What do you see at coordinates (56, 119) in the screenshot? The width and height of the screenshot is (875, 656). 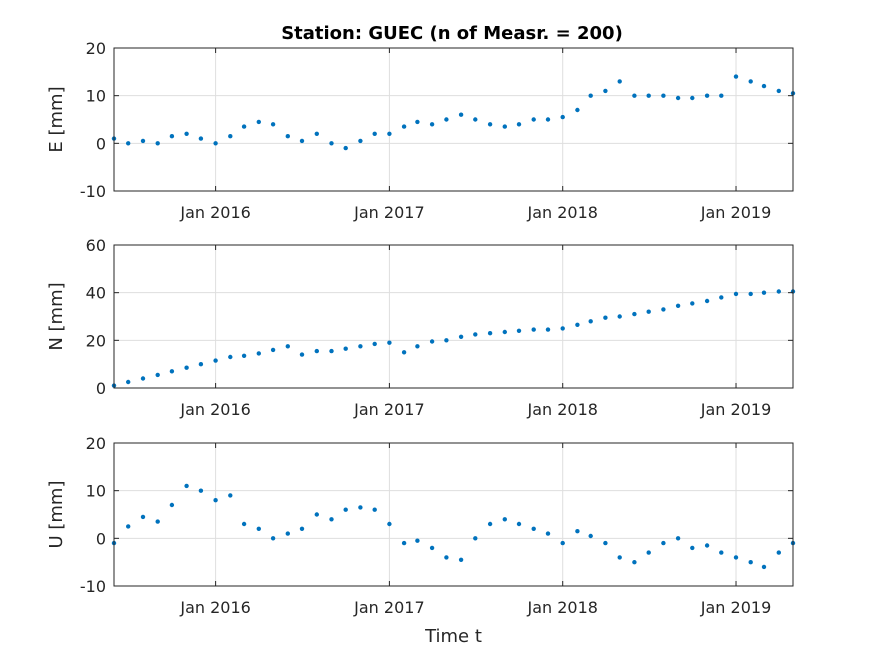 I see `y-axis-label: E [mm]` at bounding box center [56, 119].